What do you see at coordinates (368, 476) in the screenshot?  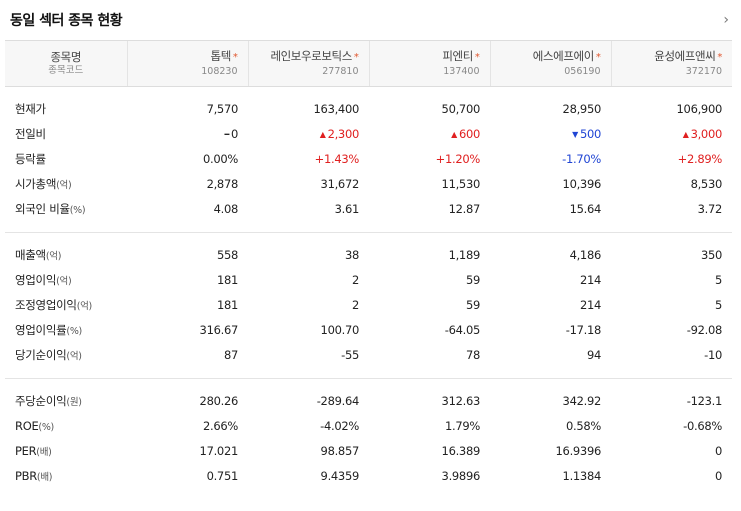 I see `table-row: PBR(배) 0.751 9.4359 3.9896 1.1384 0` at bounding box center [368, 476].